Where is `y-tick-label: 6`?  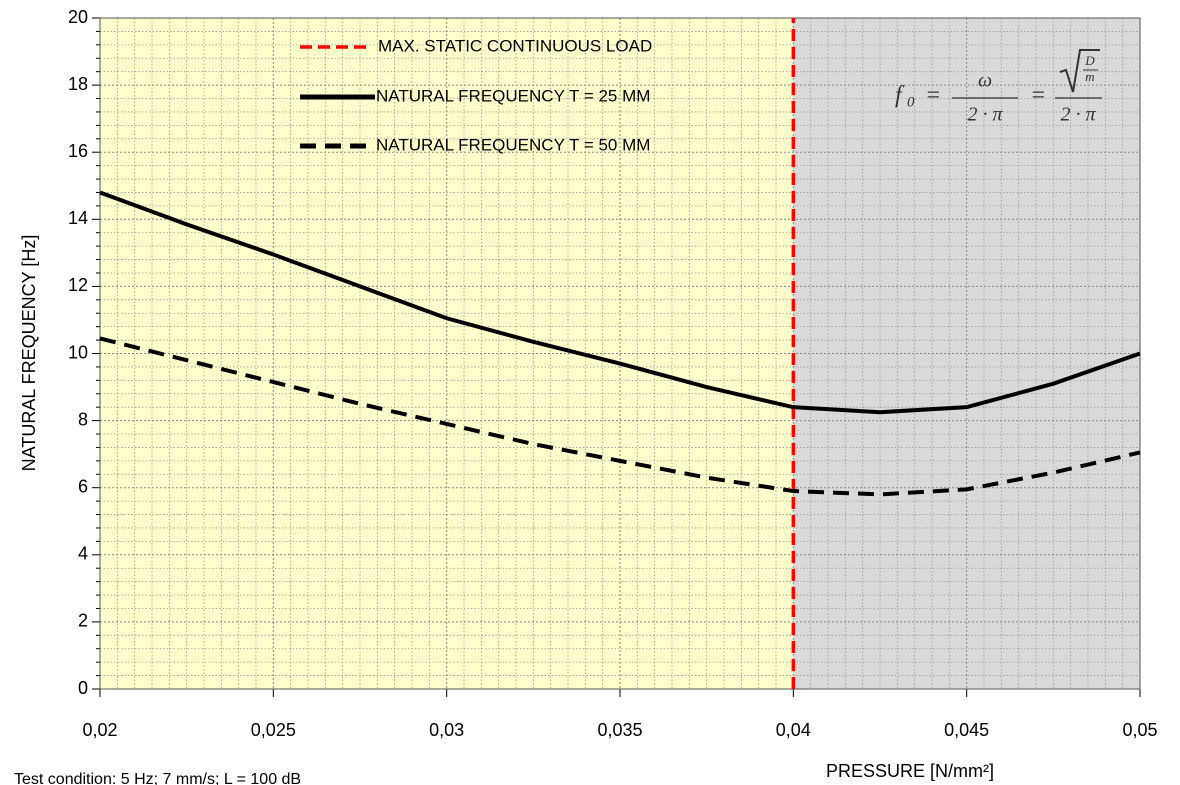
y-tick-label: 6 is located at coordinates (83, 486).